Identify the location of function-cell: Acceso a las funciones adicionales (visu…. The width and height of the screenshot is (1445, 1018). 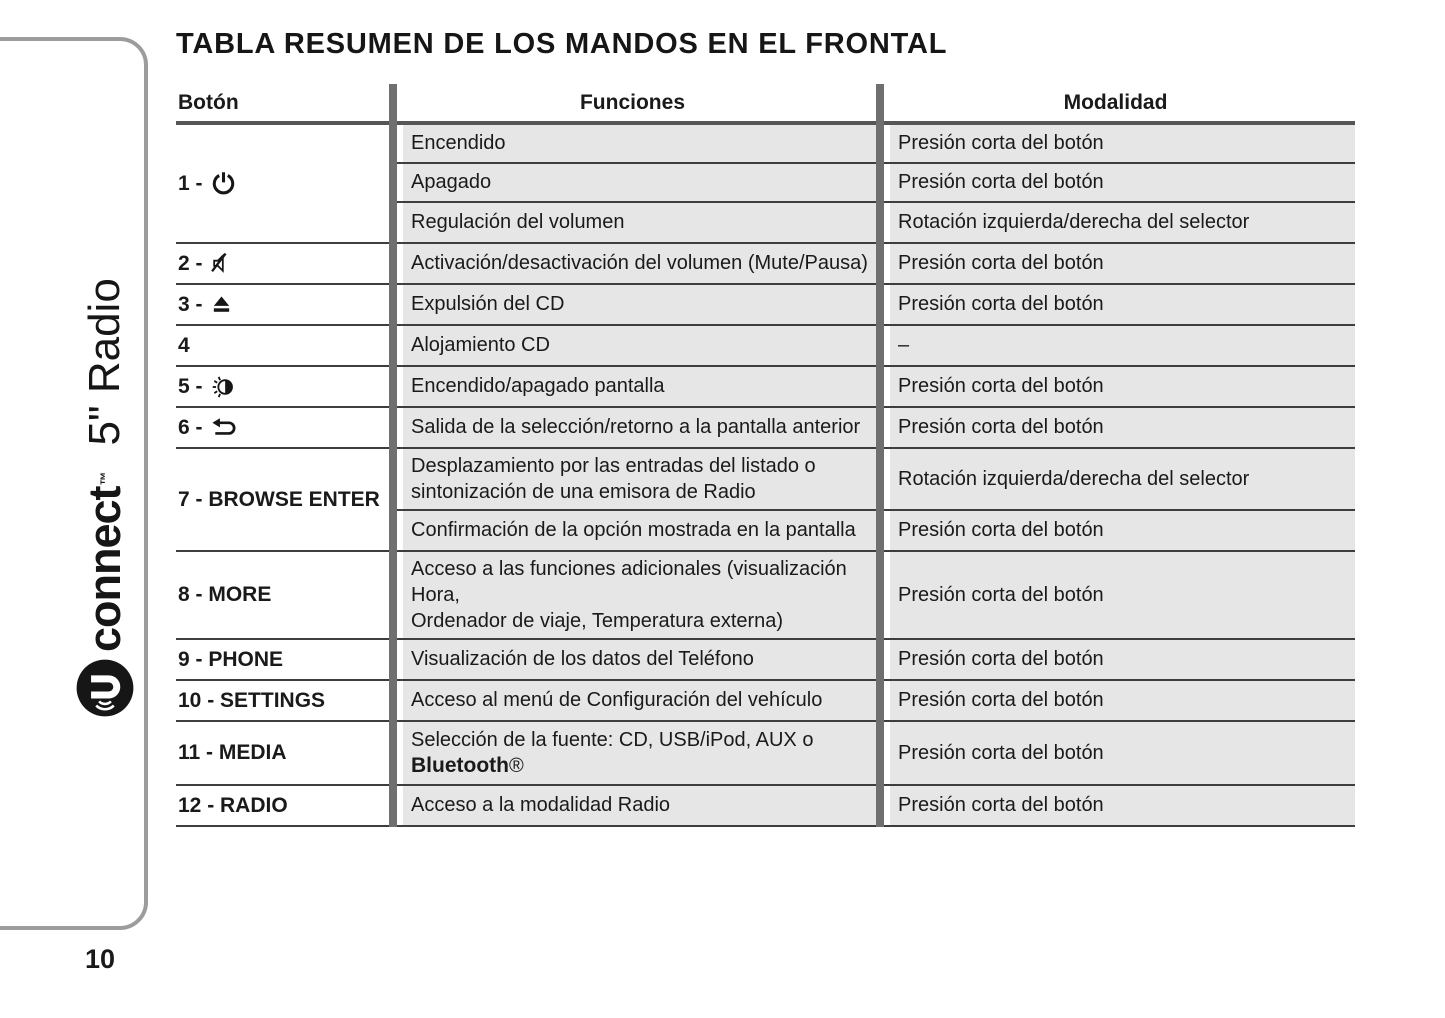
(632, 595).